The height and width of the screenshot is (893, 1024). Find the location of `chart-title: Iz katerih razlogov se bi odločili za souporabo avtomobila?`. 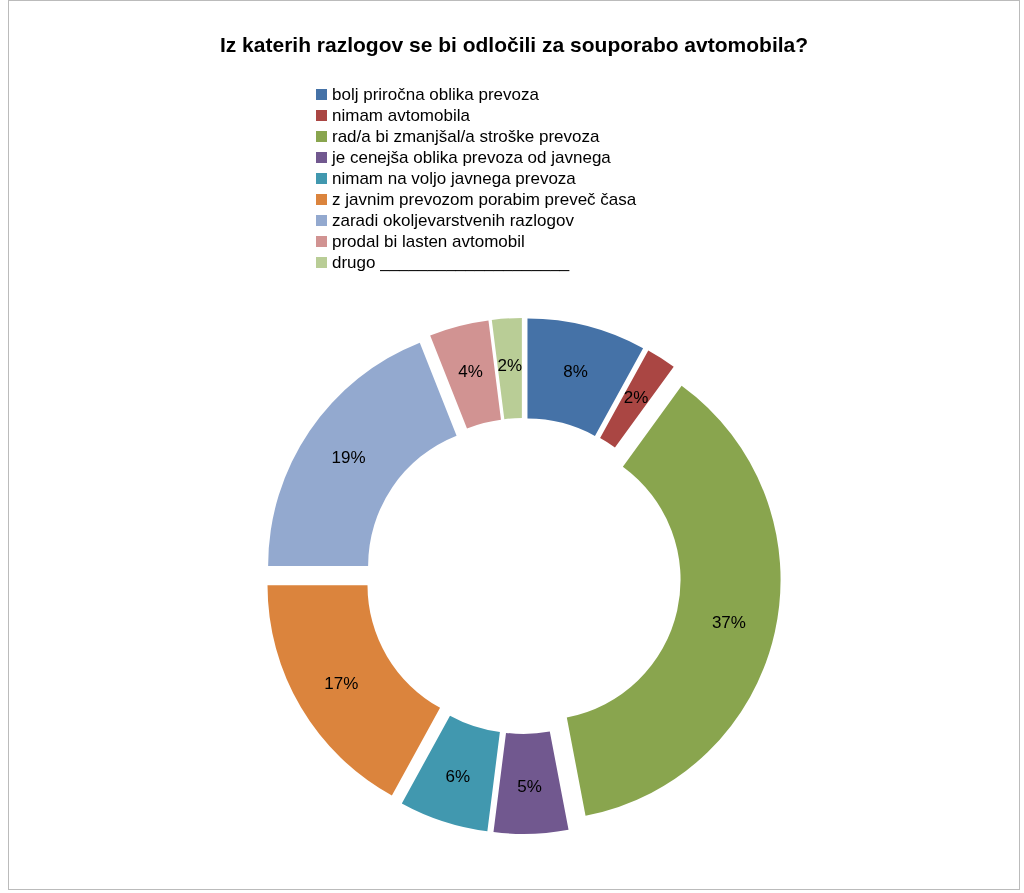

chart-title: Iz katerih razlogov se bi odločili za souporabo avtomobila? is located at coordinates (514, 44).